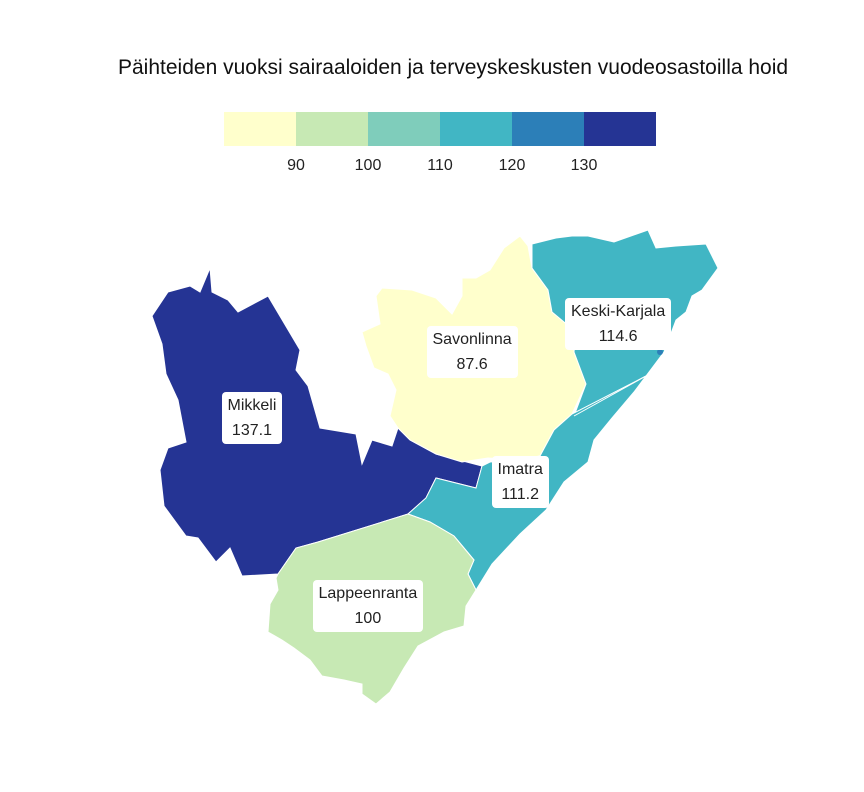  Describe the element at coordinates (584, 165) in the screenshot. I see `legend-tick-label: 130` at that location.